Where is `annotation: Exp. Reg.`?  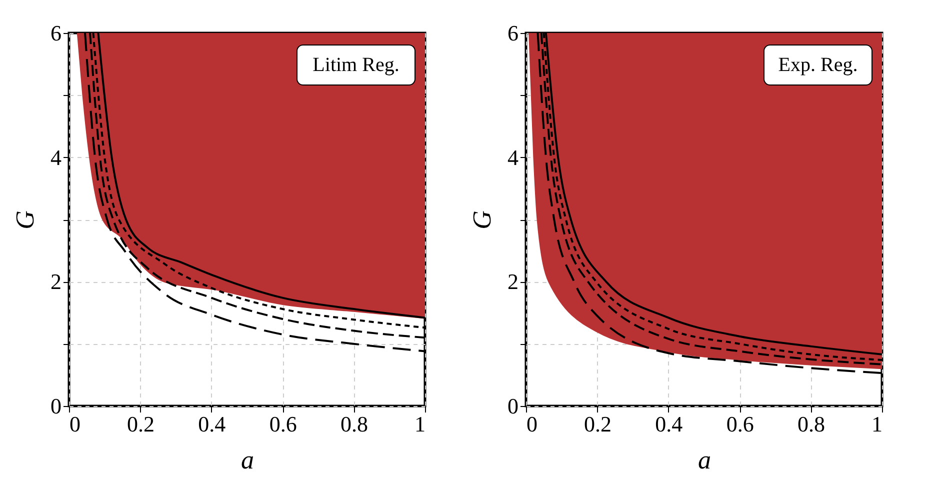
annotation: Exp. Reg. is located at coordinates (818, 65).